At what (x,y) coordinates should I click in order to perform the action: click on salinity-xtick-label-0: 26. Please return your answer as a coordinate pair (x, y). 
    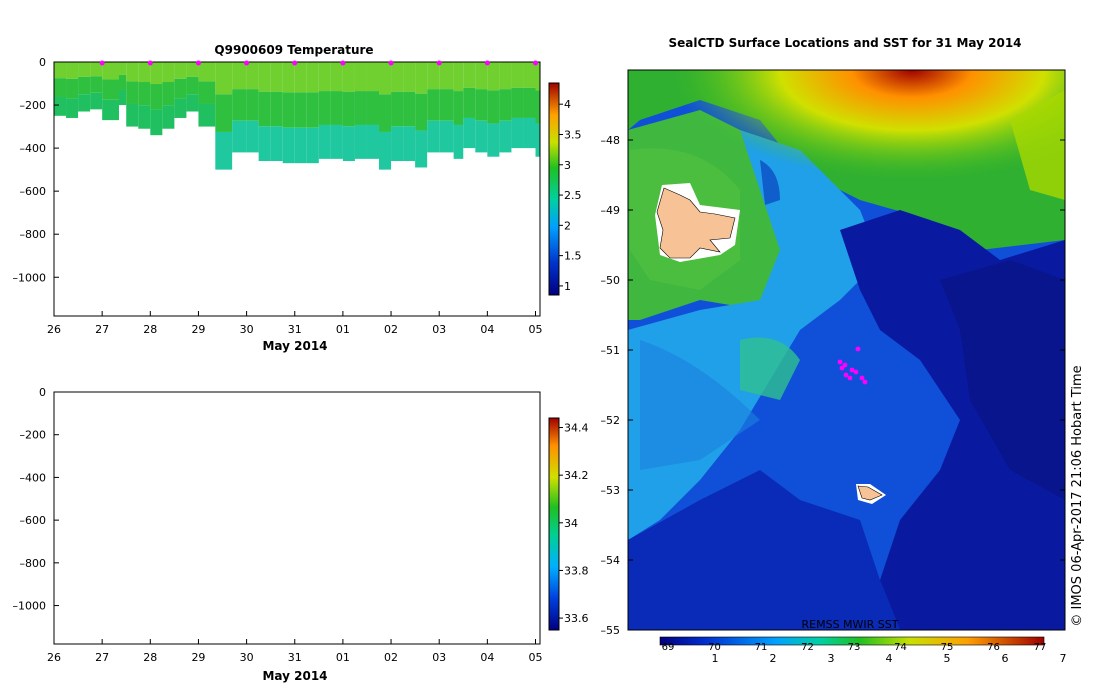
    Looking at the image, I should click on (54, 657).